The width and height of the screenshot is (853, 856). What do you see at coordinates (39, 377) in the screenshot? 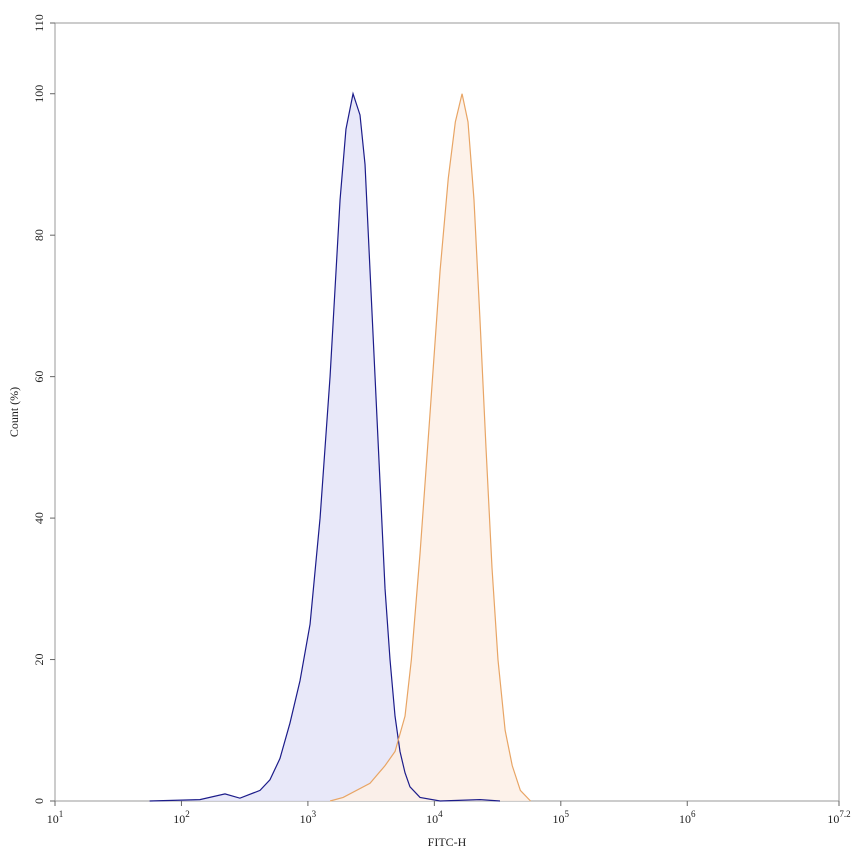
I see `y-tick-label: 60` at bounding box center [39, 377].